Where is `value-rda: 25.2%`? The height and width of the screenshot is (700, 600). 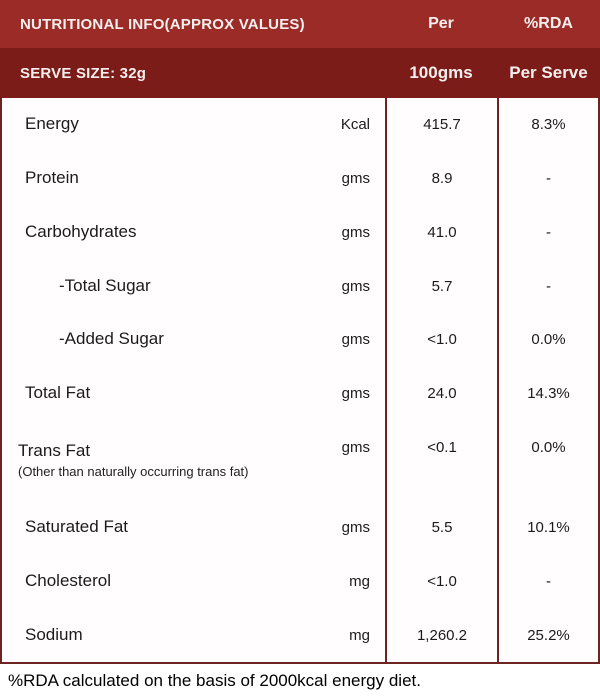 value-rda: 25.2% is located at coordinates (548, 635).